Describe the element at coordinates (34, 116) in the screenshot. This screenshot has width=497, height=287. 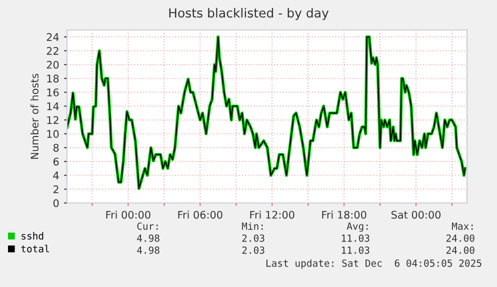
I see `y-axis-title: Number of hosts` at that location.